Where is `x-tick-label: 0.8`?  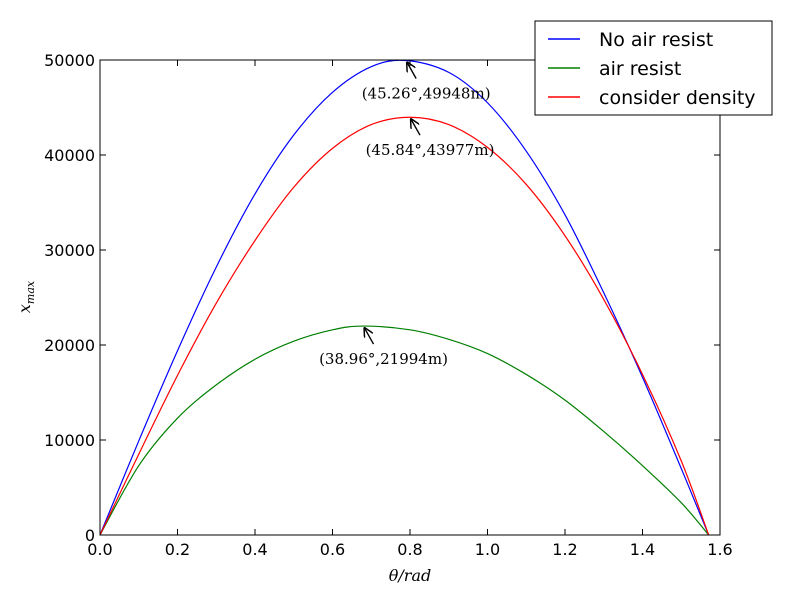
x-tick-label: 0.8 is located at coordinates (409, 549).